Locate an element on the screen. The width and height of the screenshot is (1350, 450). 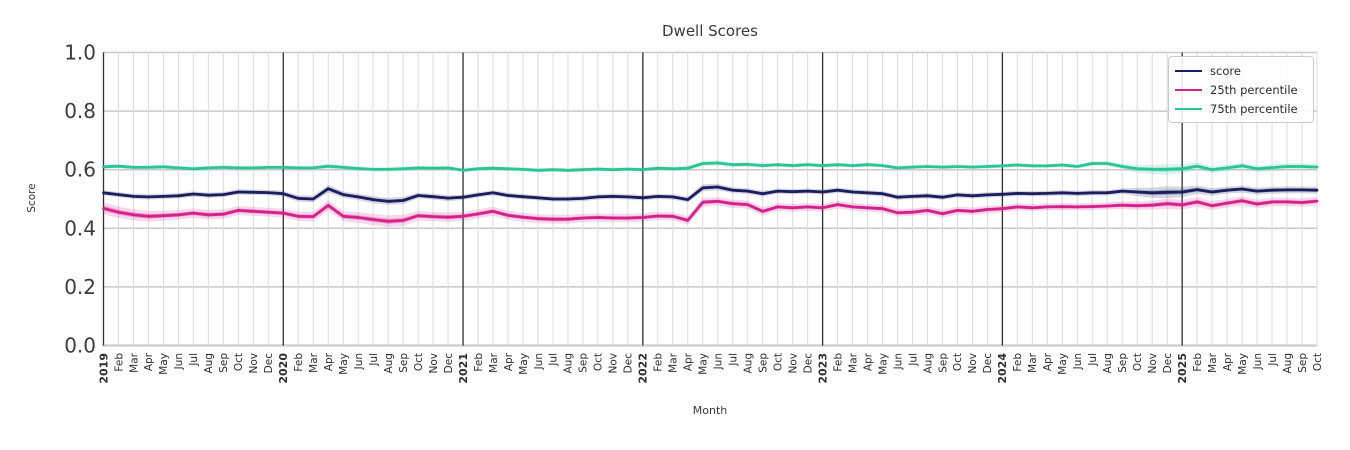
series-line-75th-percentile is located at coordinates (710, 166).